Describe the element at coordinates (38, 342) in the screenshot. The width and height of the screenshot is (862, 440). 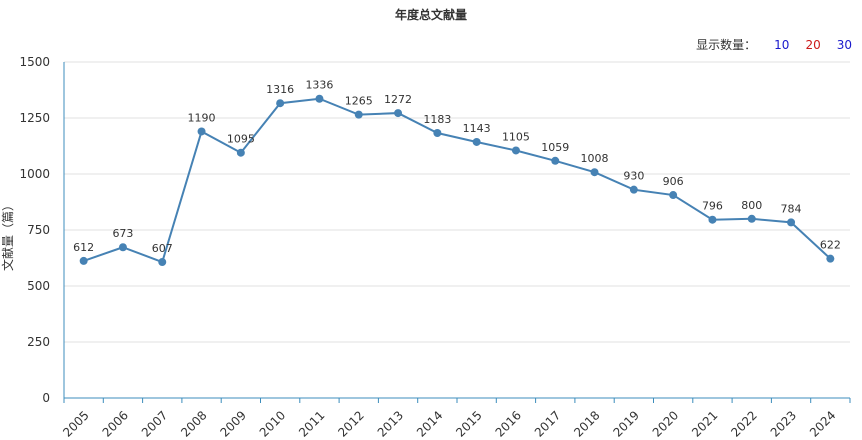
I see `y-tick-label: 250` at that location.